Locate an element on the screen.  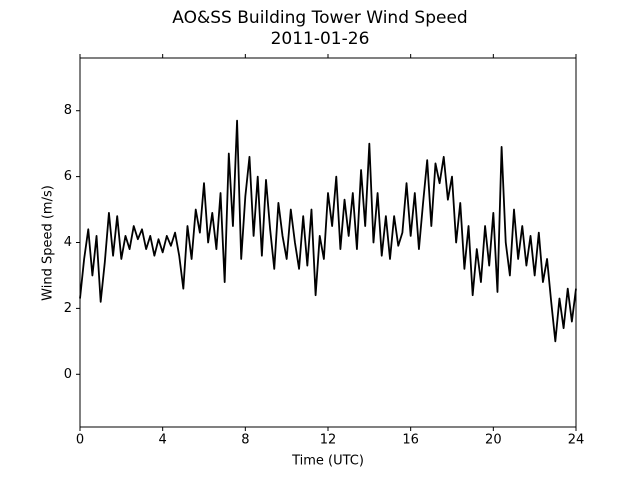
x-tick-label: 12 is located at coordinates (328, 440).